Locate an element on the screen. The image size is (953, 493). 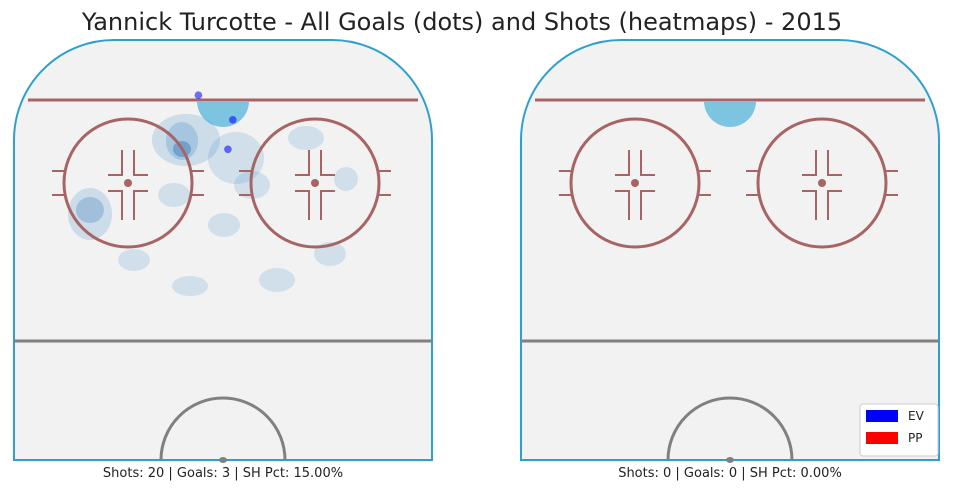
legend-label-pp: PP is located at coordinates (915, 438).